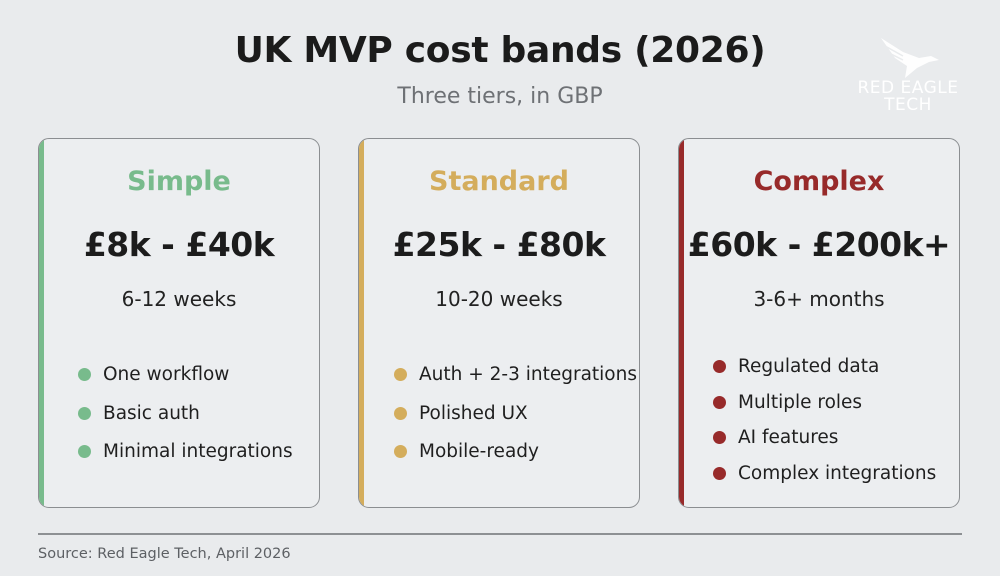  Describe the element at coordinates (473, 413) in the screenshot. I see `feature-label: Polished UX` at that location.